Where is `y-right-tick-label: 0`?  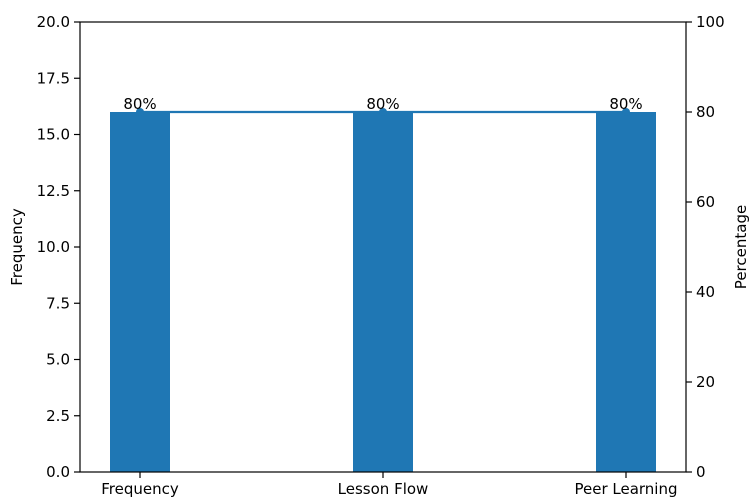
y-right-tick-label: 0 is located at coordinates (701, 472).